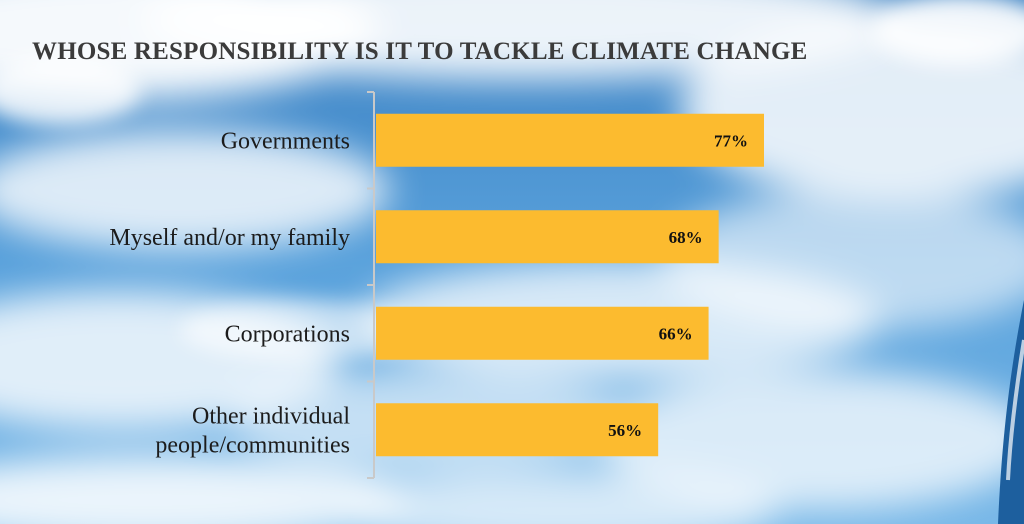 This screenshot has width=1024, height=524. I want to click on category-label-line: Governments, so click(285, 141).